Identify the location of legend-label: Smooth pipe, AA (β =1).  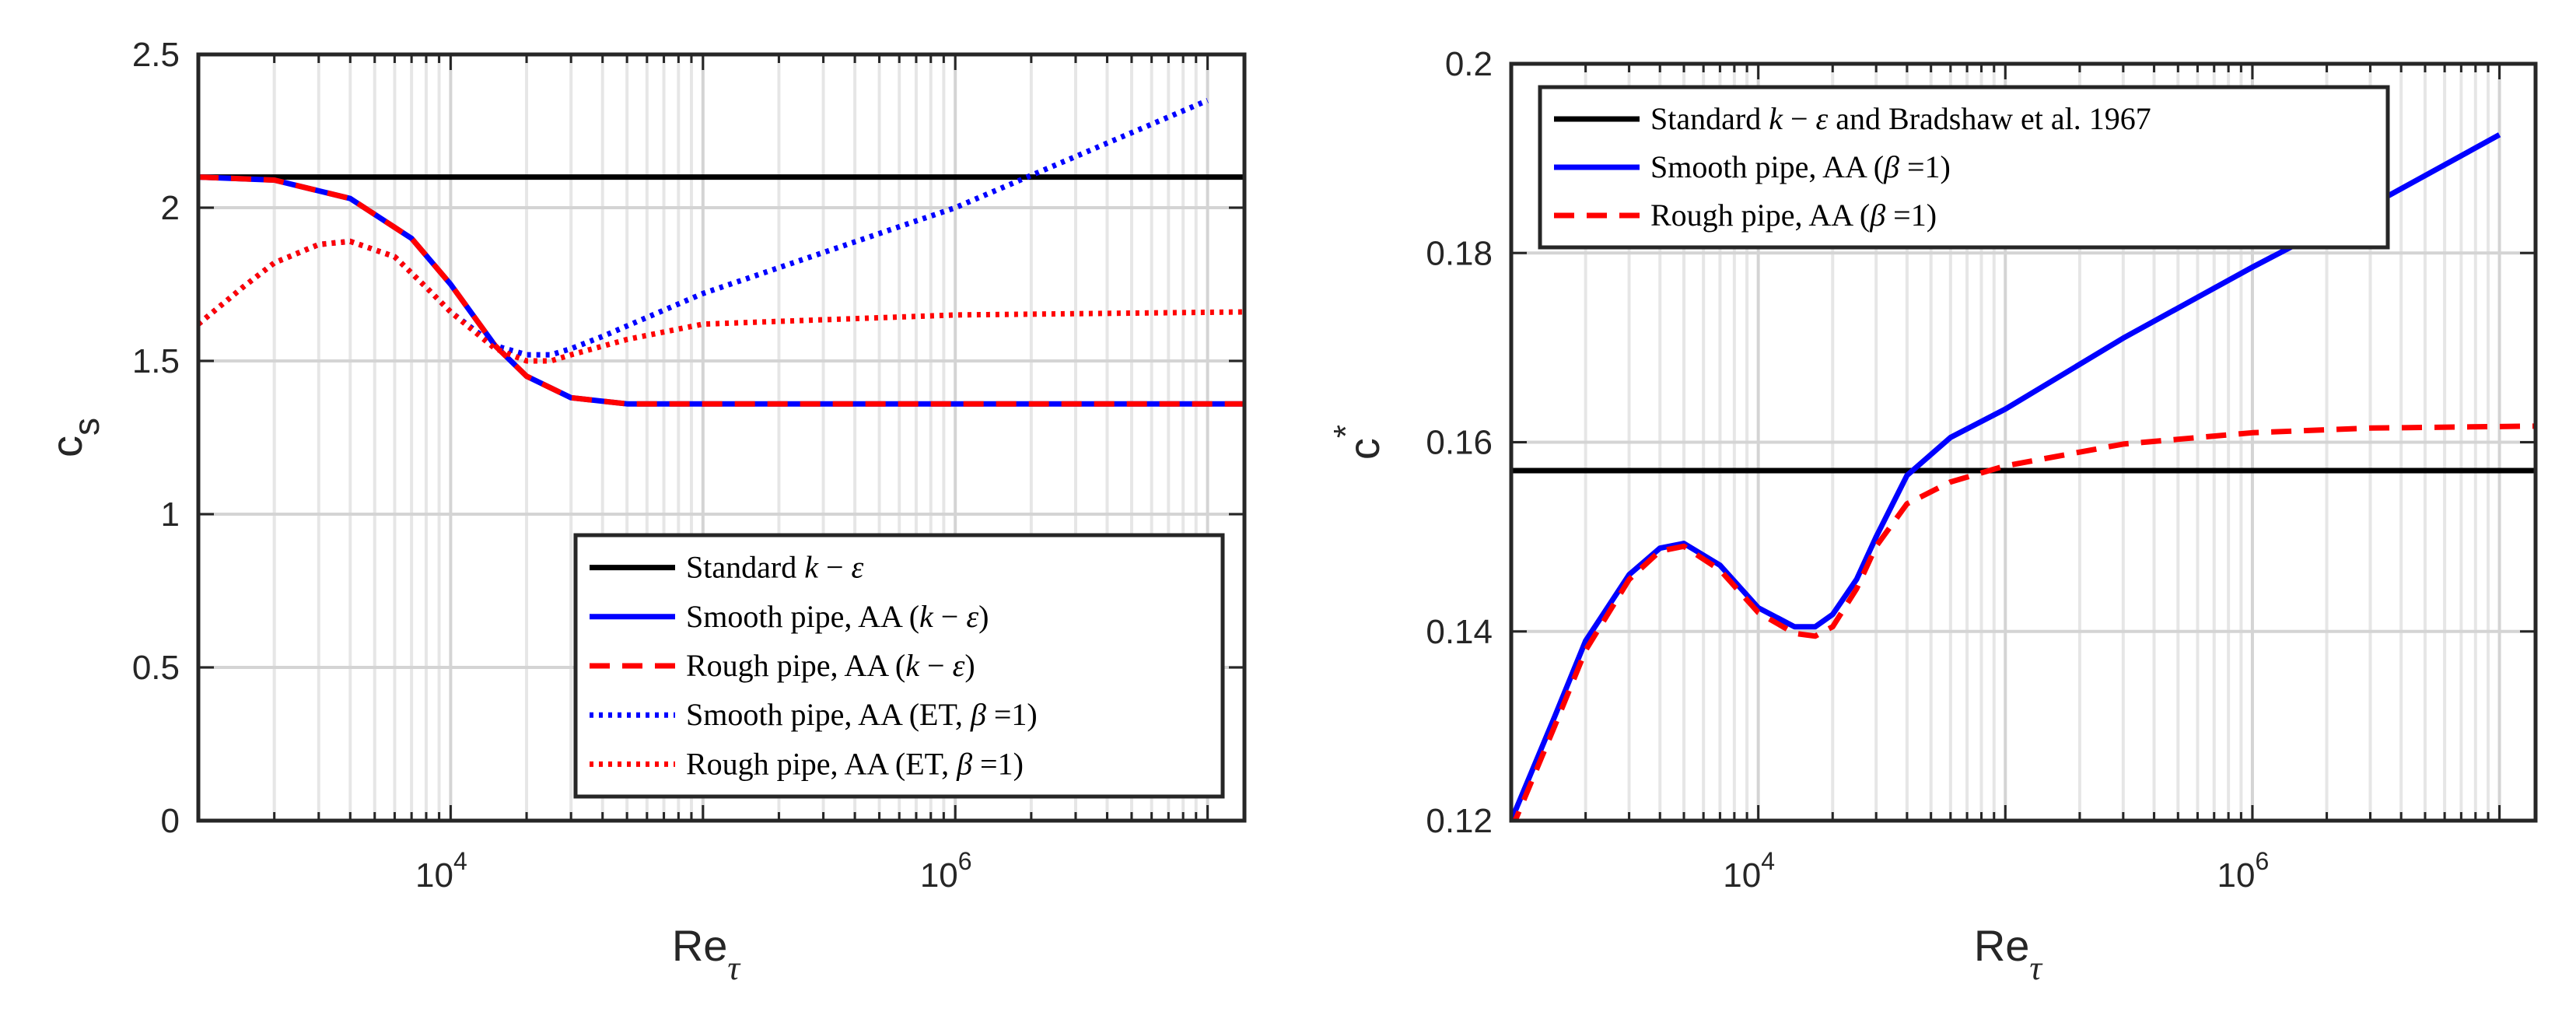
(1801, 167).